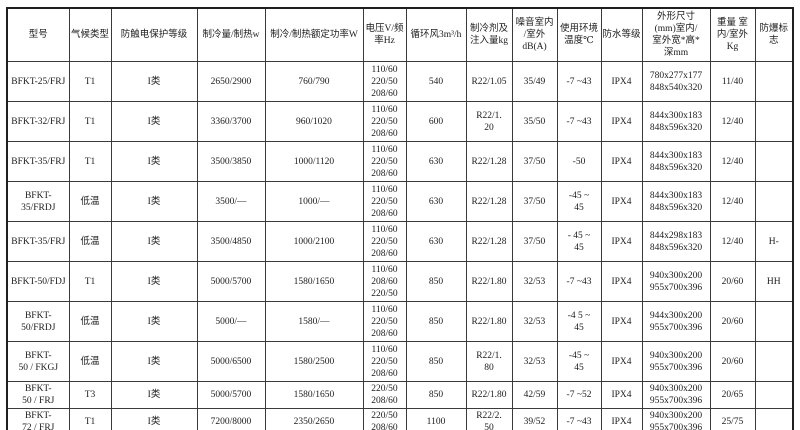 The height and width of the screenshot is (430, 800). I want to click on table-cell: 760/790, so click(314, 81).